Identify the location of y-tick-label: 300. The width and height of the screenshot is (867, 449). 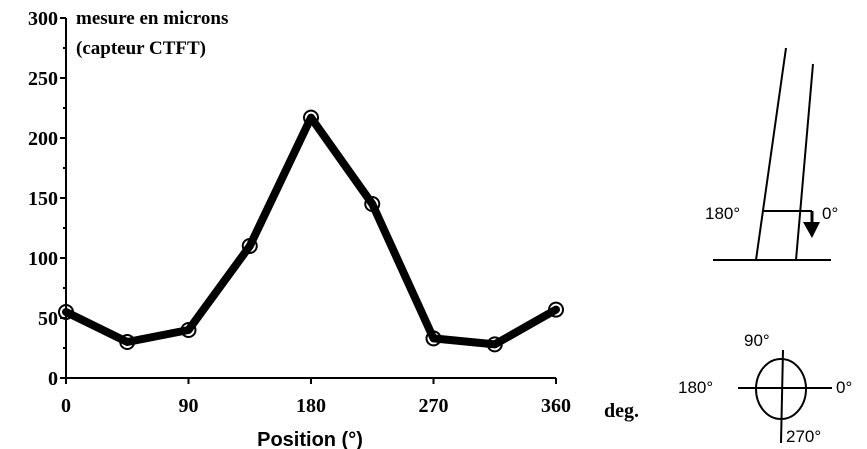
(43, 19).